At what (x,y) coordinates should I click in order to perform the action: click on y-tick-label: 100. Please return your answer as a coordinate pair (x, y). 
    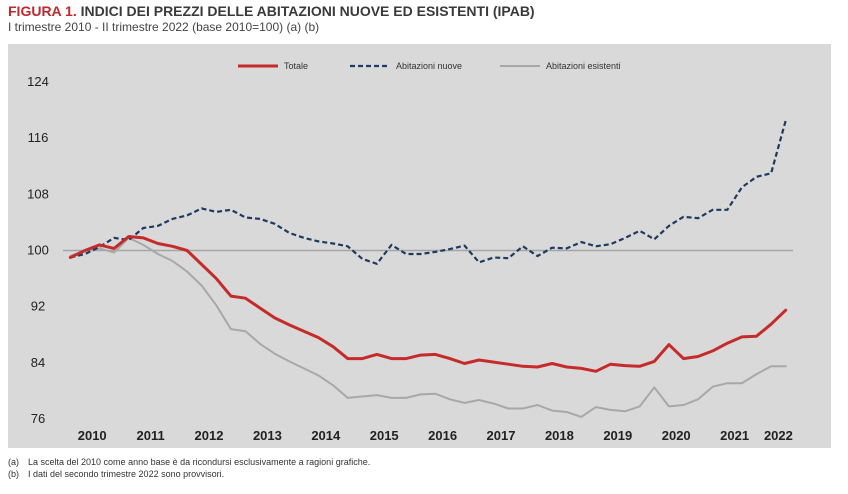
    Looking at the image, I should click on (38, 250).